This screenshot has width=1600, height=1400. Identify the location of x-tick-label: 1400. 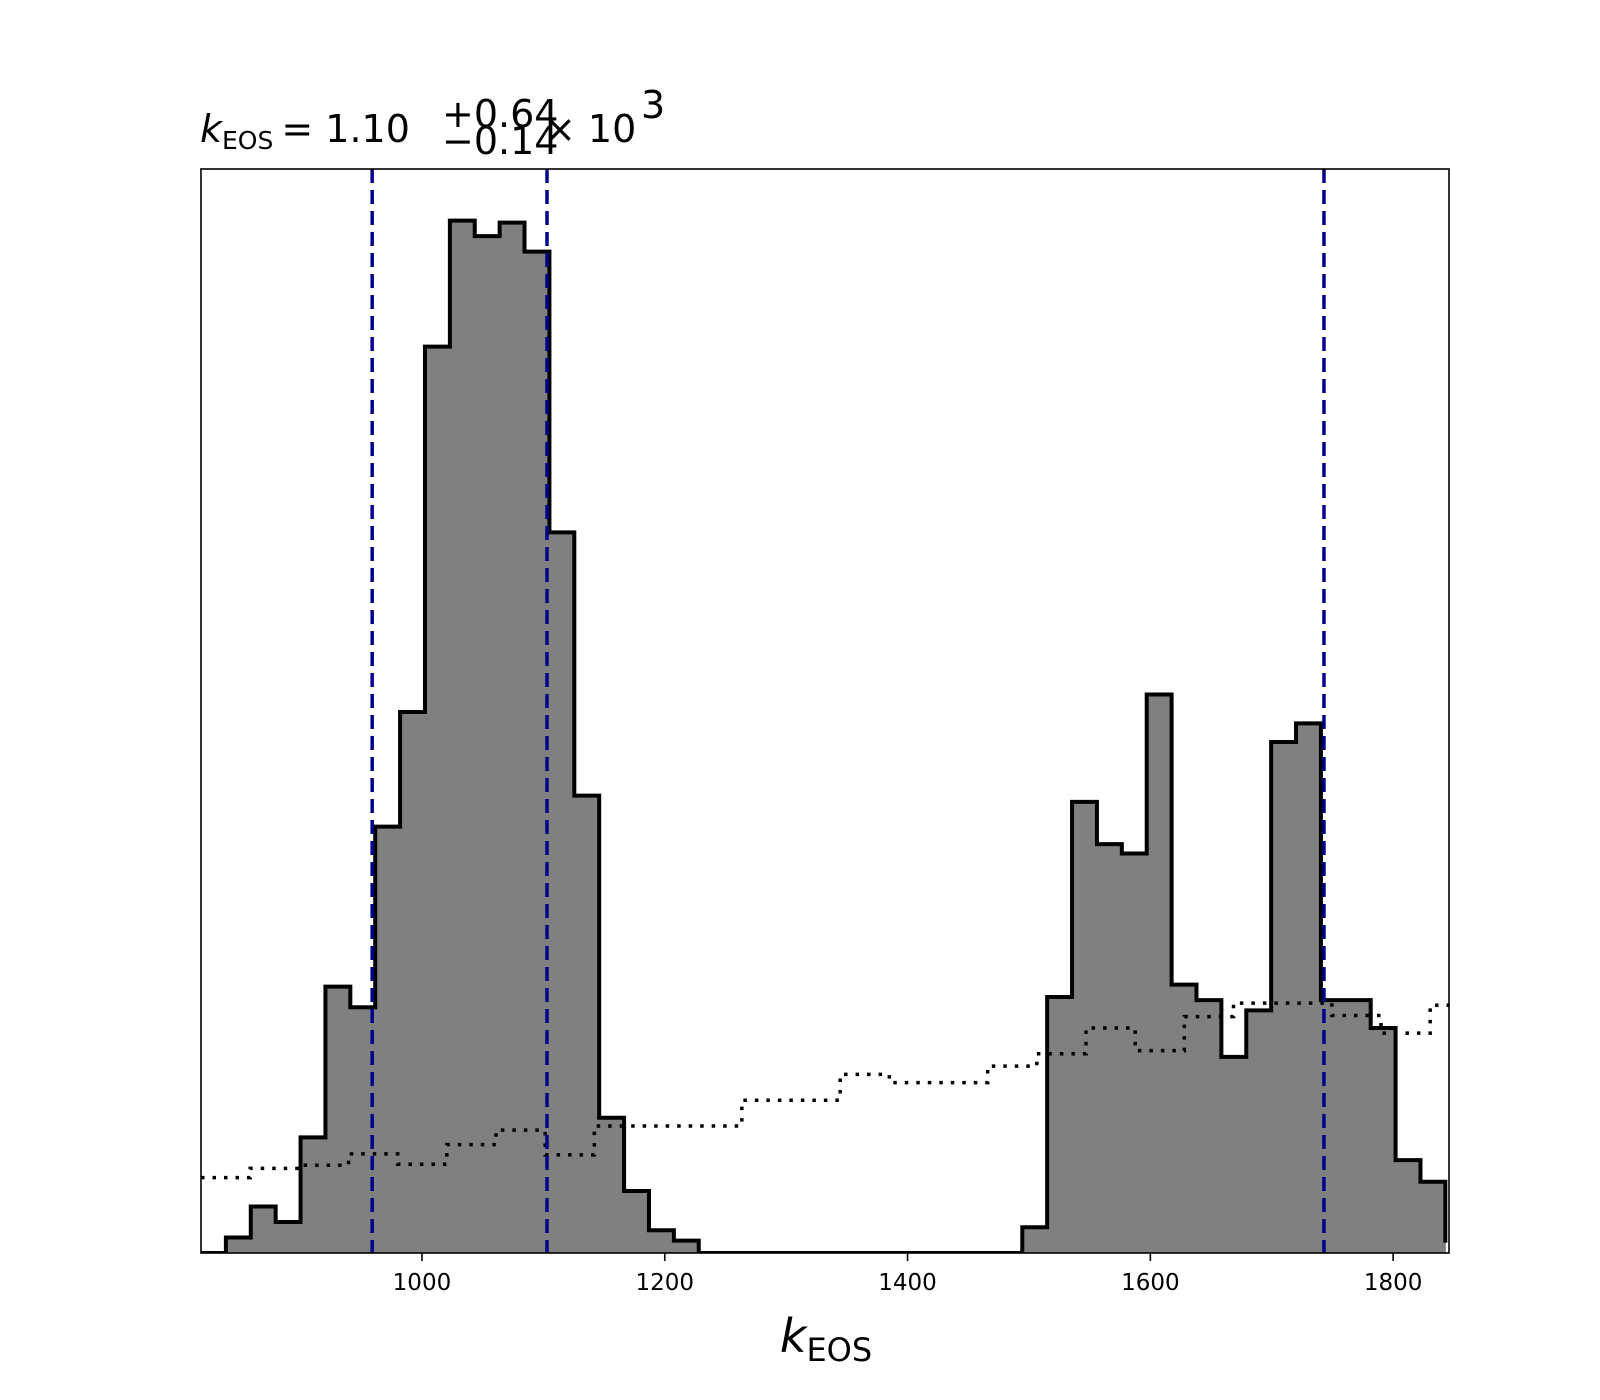
(907, 1283).